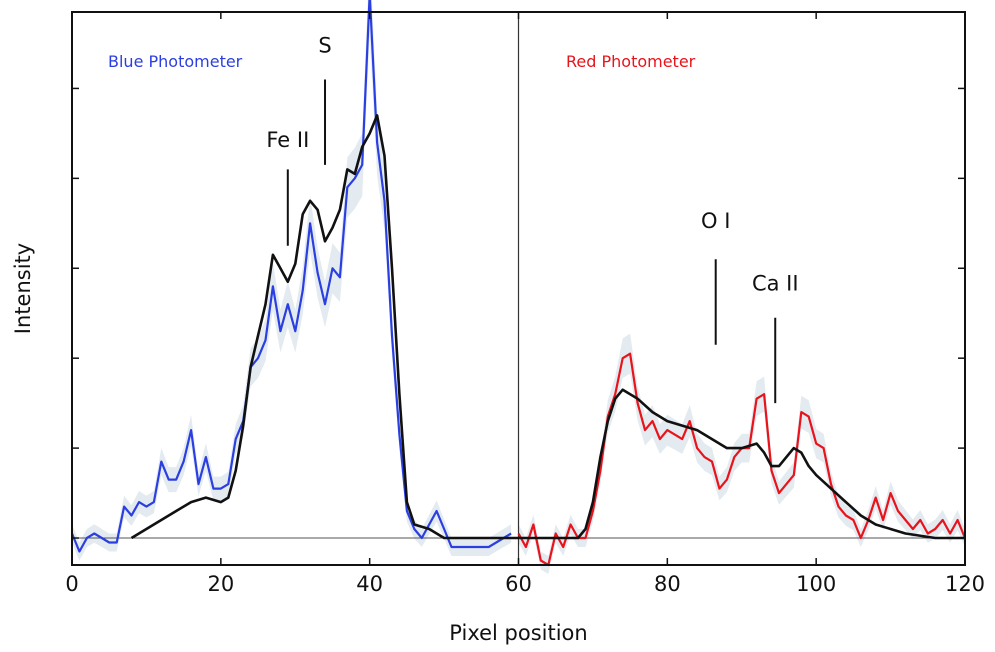 Image resolution: width=995 pixels, height=652 pixels. What do you see at coordinates (518, 584) in the screenshot?
I see `x-tick-label: 60` at bounding box center [518, 584].